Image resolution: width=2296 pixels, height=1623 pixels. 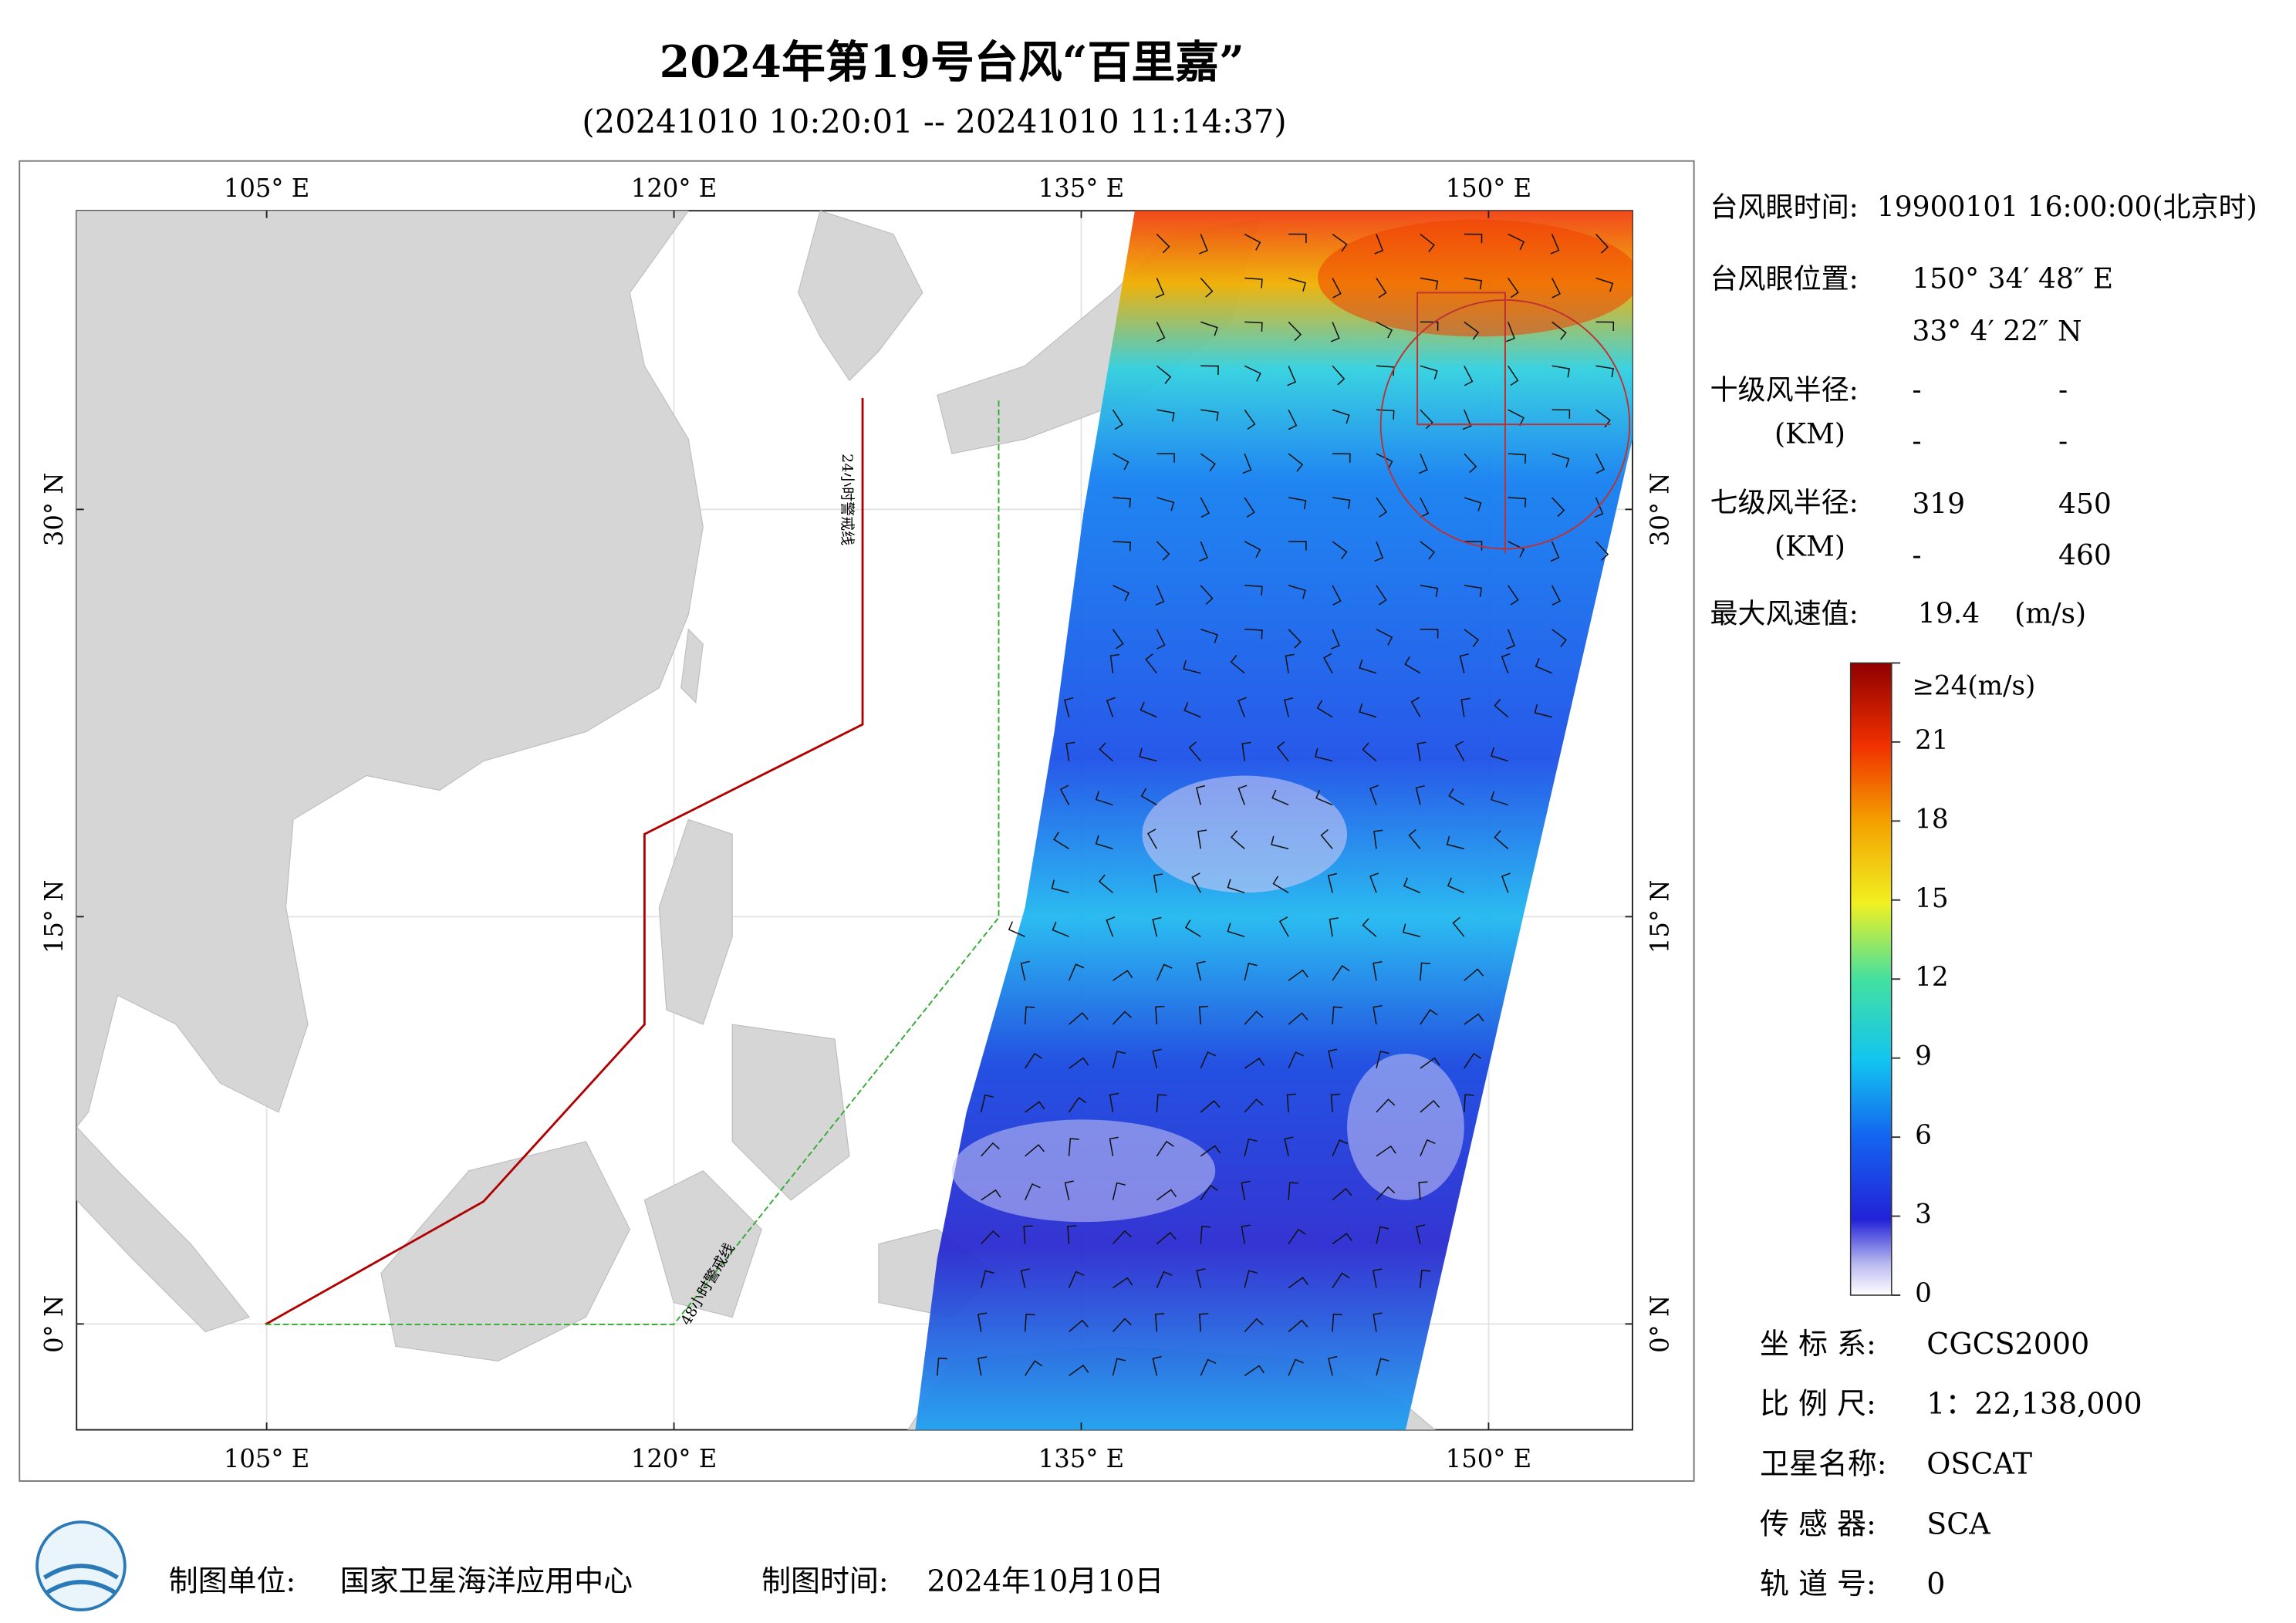 What do you see at coordinates (1784, 390) in the screenshot?
I see `info-label: 十级风半径:` at bounding box center [1784, 390].